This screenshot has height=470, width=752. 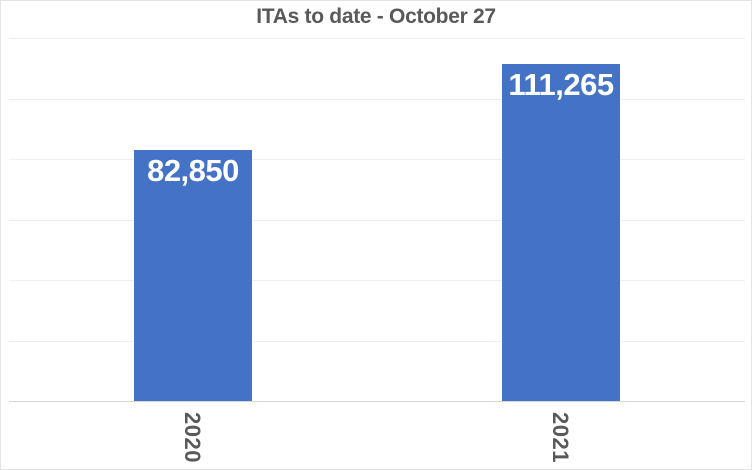 I want to click on x-axis-label-2021: 2021, so click(x=560, y=437).